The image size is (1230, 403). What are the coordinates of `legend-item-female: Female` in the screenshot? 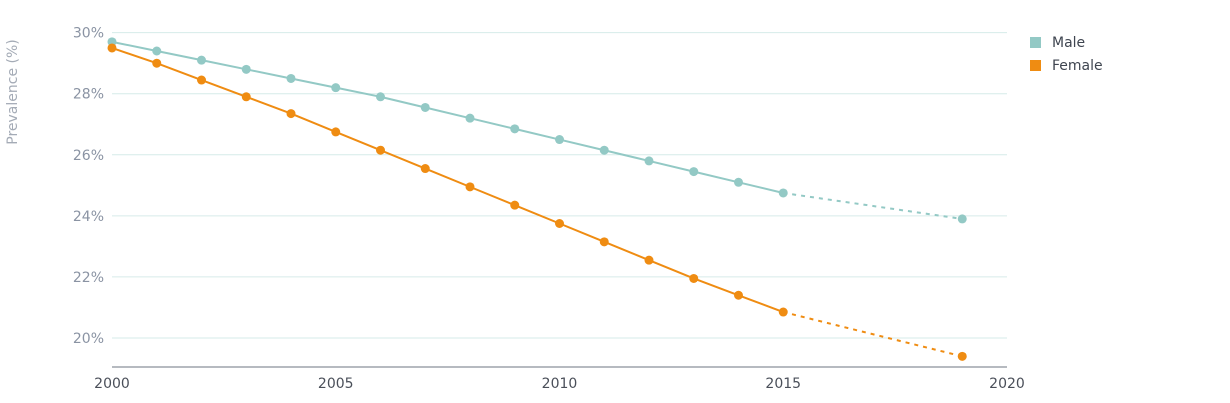 It's located at (1066, 65).